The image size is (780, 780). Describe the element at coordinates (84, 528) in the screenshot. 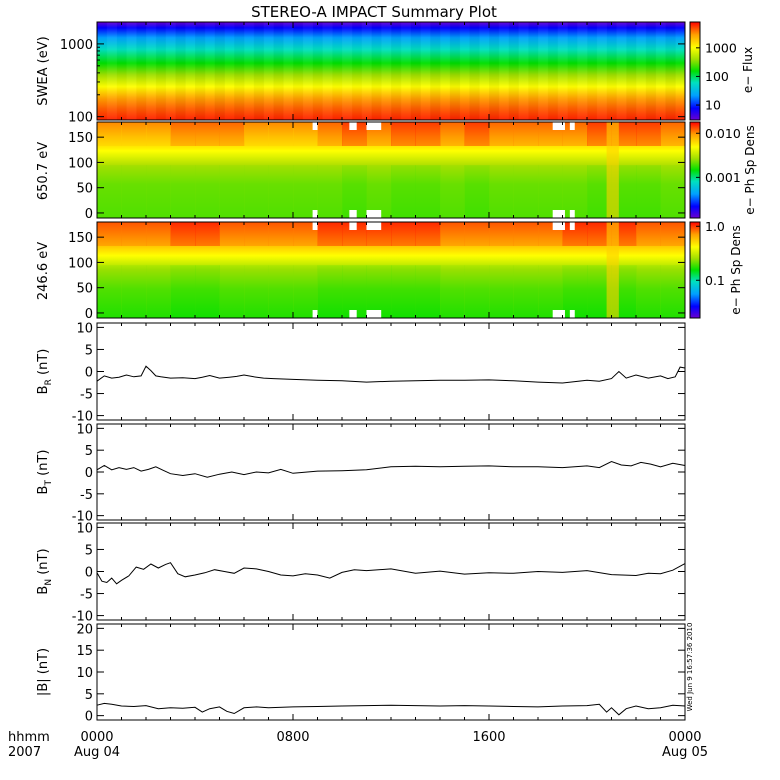

I see `bn-ytick-label: 10` at that location.